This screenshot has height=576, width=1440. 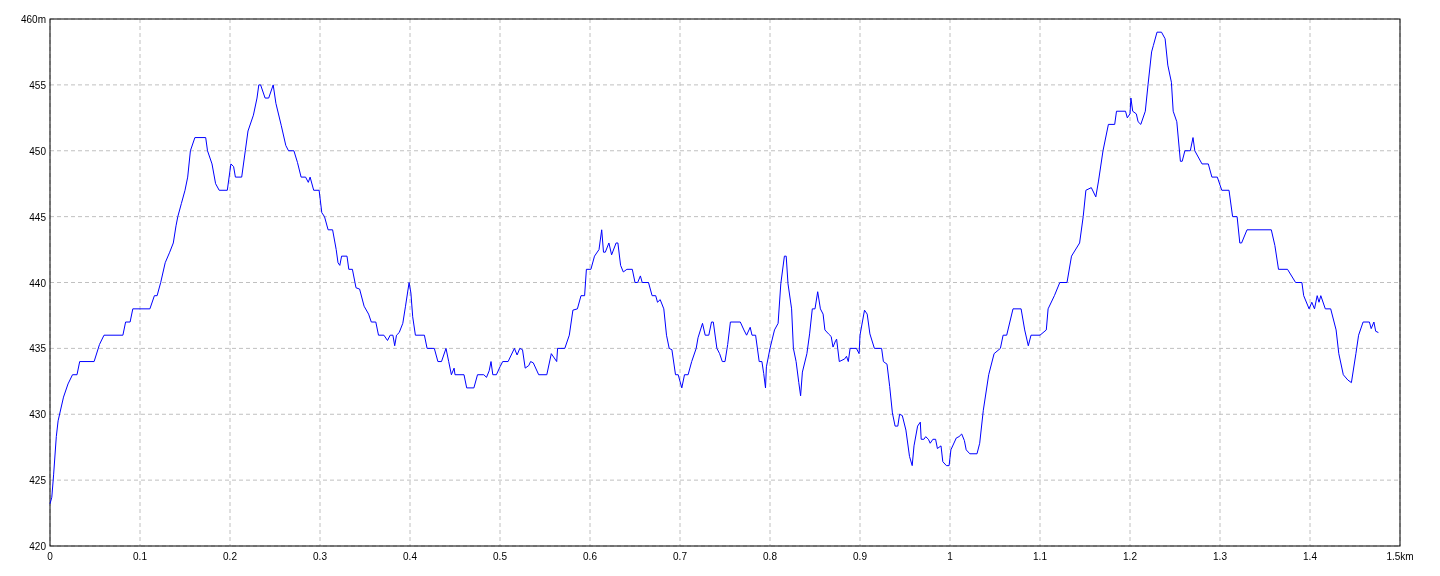 I want to click on y-tick-label: 440, so click(x=38, y=283).